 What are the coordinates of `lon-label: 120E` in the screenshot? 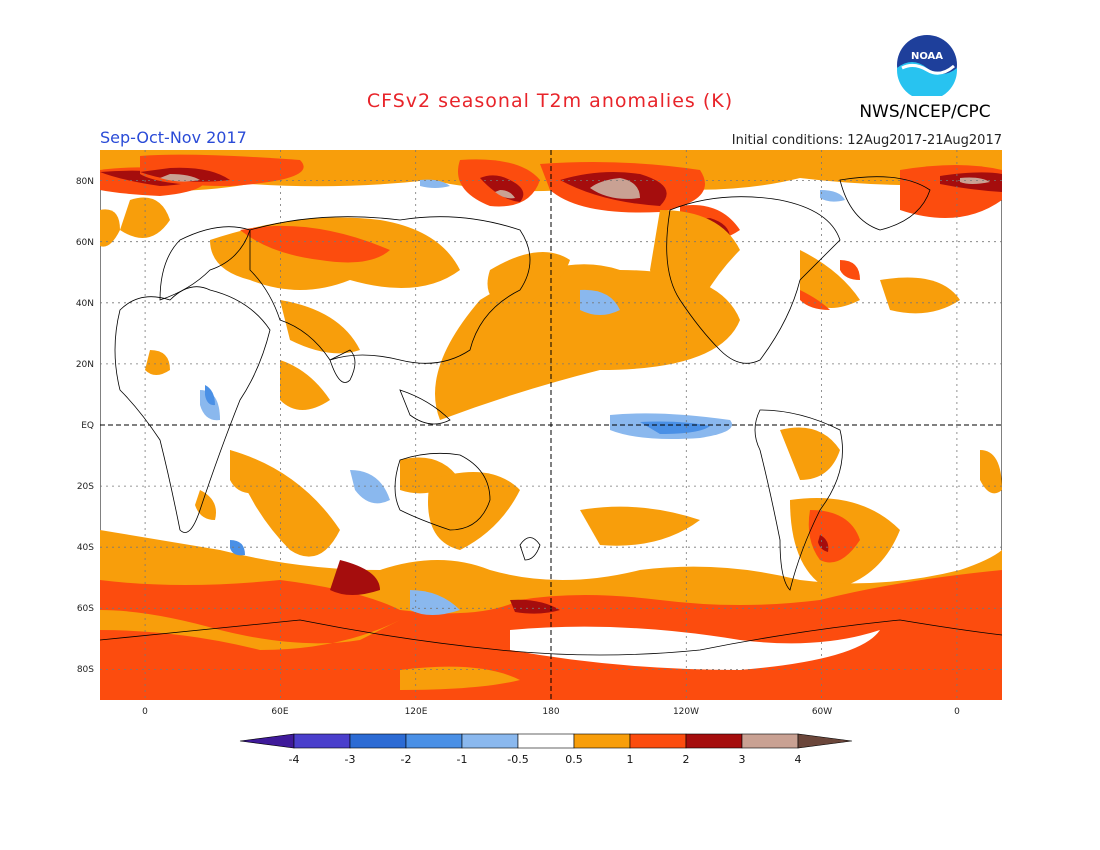 It's located at (416, 712).